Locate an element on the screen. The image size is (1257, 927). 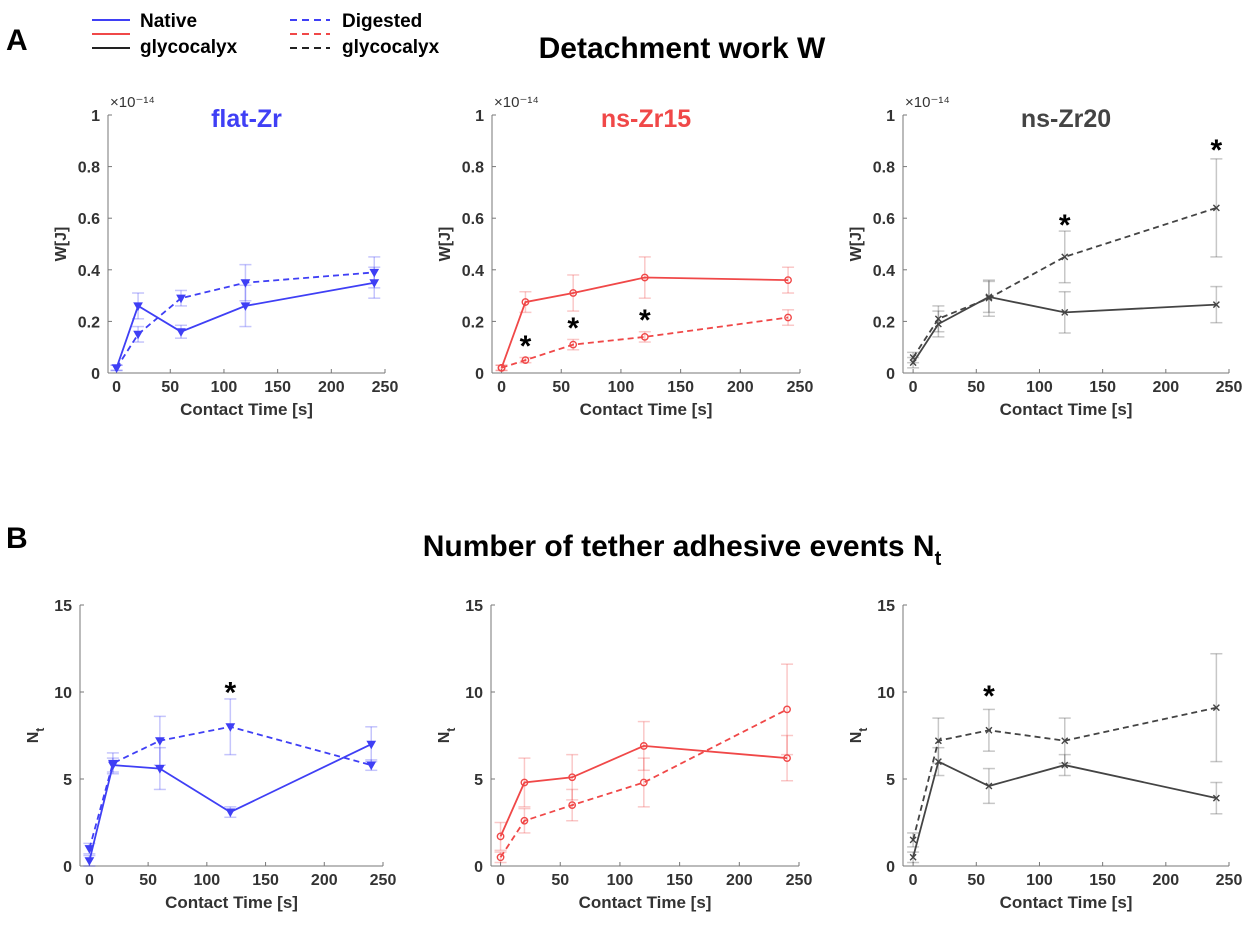
chart-a3-digested-series is located at coordinates (1065, 261).